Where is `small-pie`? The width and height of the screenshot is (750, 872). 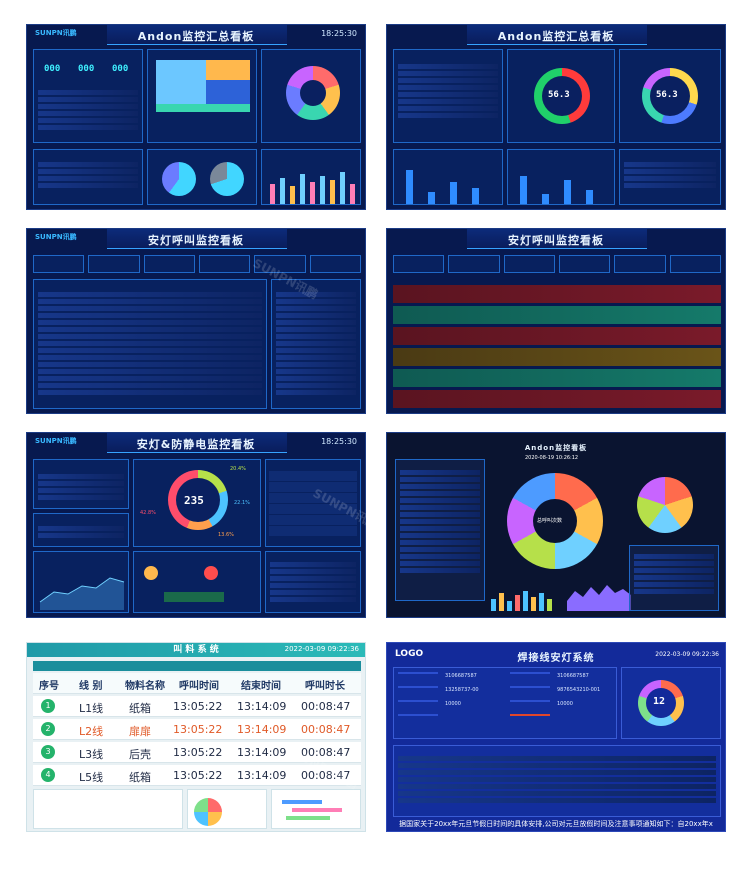
small-pie is located at coordinates (665, 505).